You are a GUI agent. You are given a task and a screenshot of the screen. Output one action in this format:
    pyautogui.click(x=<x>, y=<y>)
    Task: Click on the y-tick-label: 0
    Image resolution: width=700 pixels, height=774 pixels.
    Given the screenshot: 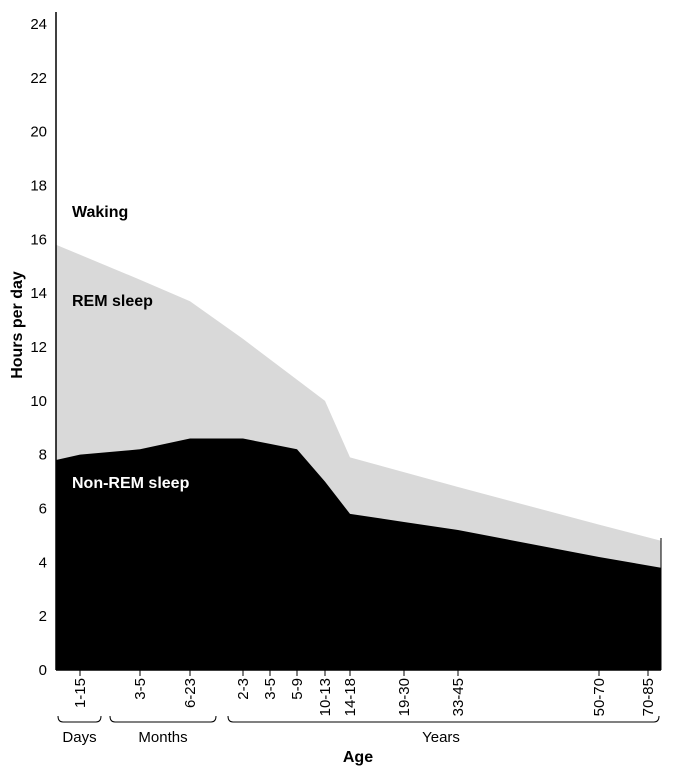 What is the action you would take?
    pyautogui.click(x=43, y=670)
    